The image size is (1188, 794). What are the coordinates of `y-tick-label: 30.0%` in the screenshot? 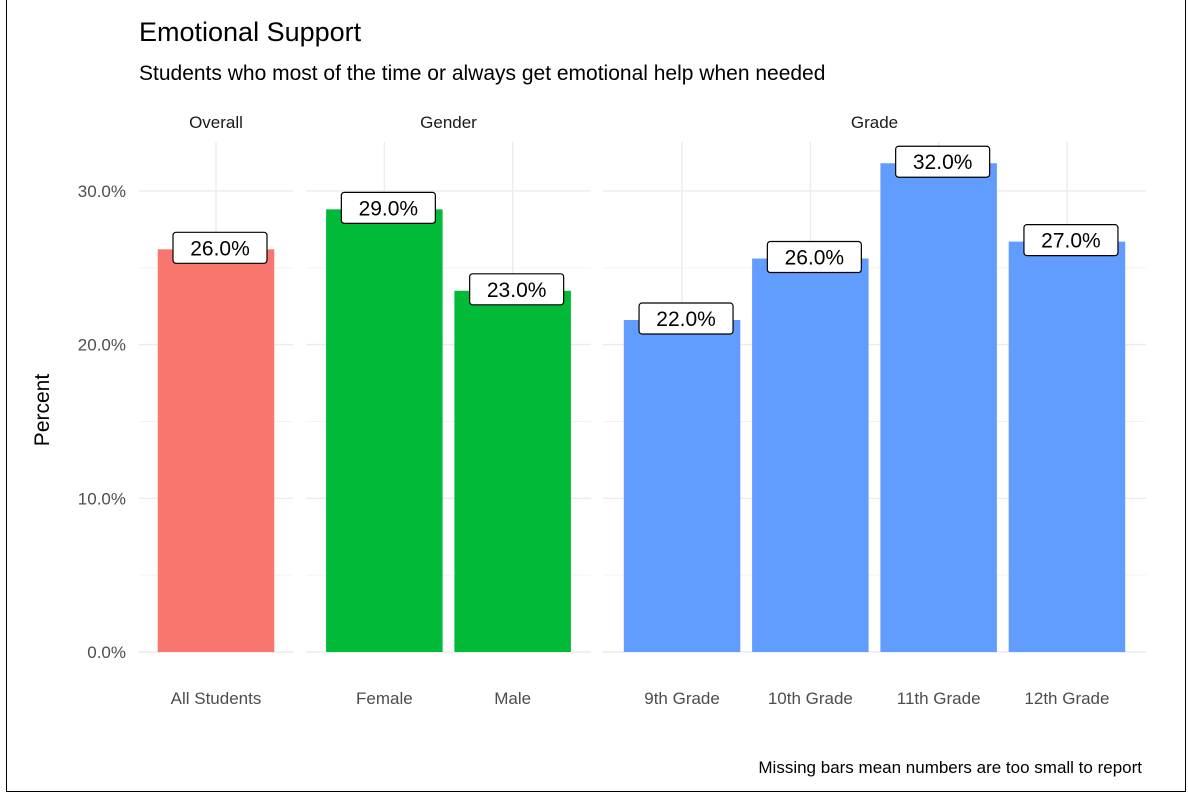 It's located at (102, 191).